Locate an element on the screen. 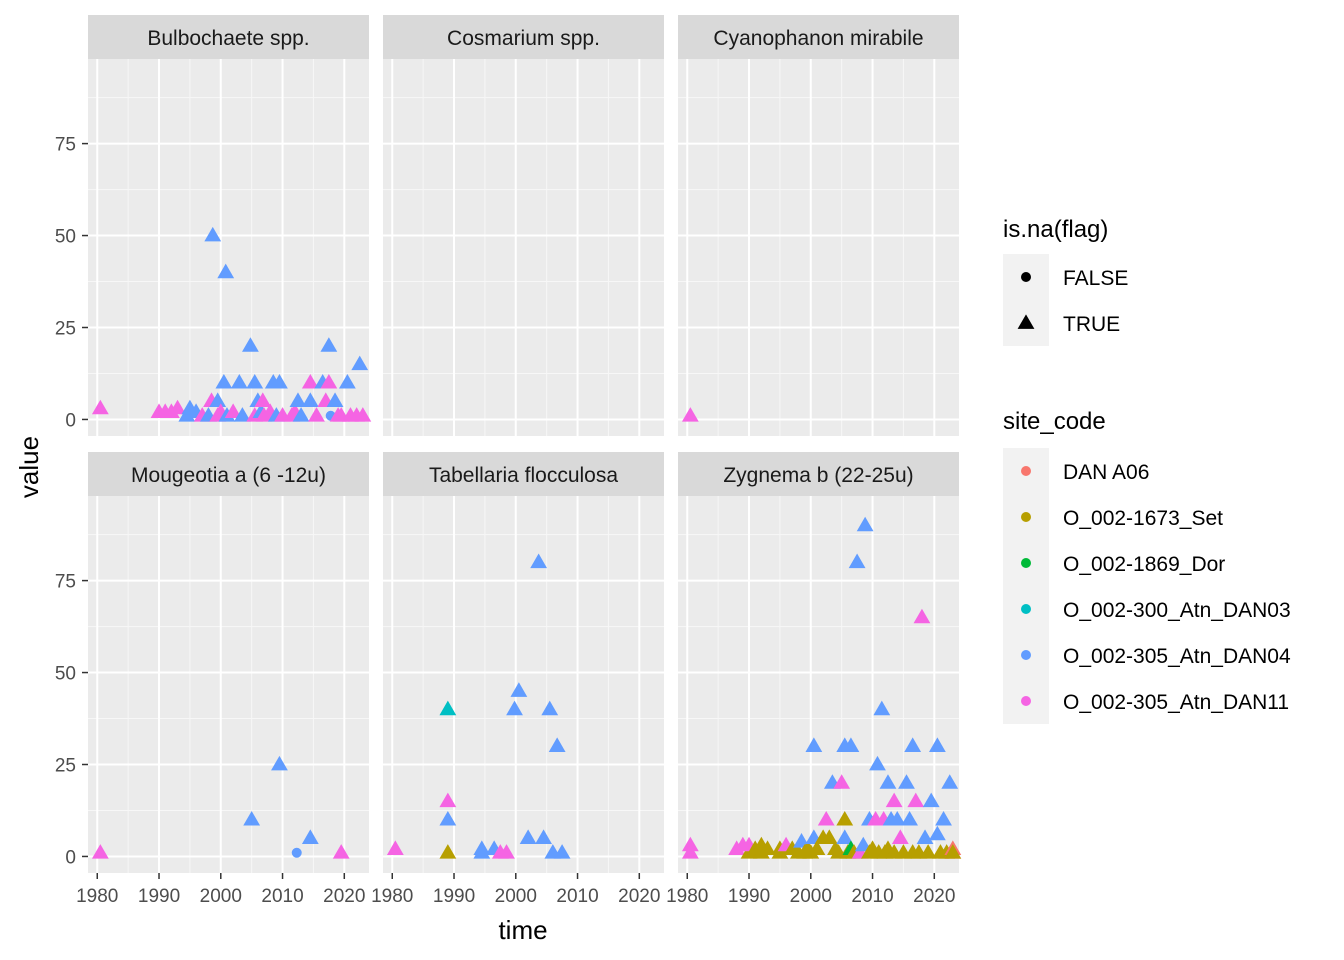 Image resolution: width=1344 pixels, height=960 pixels. facet-strip-label: Bulbochaete spp. is located at coordinates (228, 38).